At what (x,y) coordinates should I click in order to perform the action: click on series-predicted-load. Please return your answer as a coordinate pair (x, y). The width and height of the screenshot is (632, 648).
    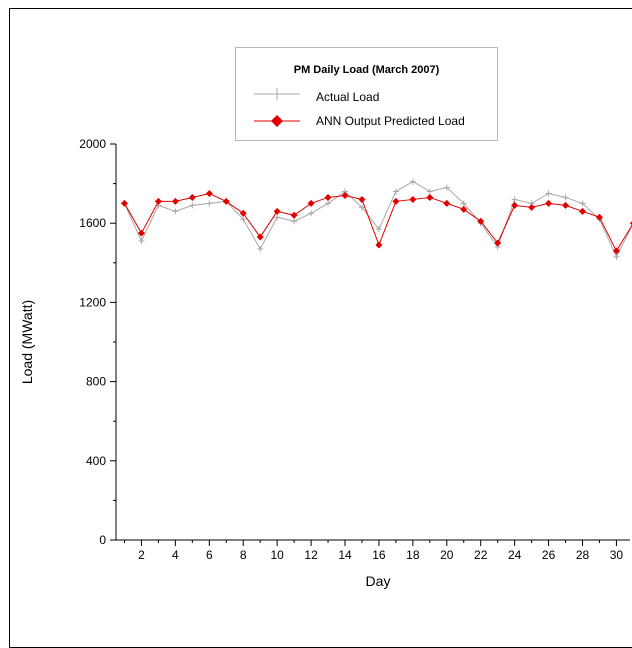
    Looking at the image, I should click on (376, 222).